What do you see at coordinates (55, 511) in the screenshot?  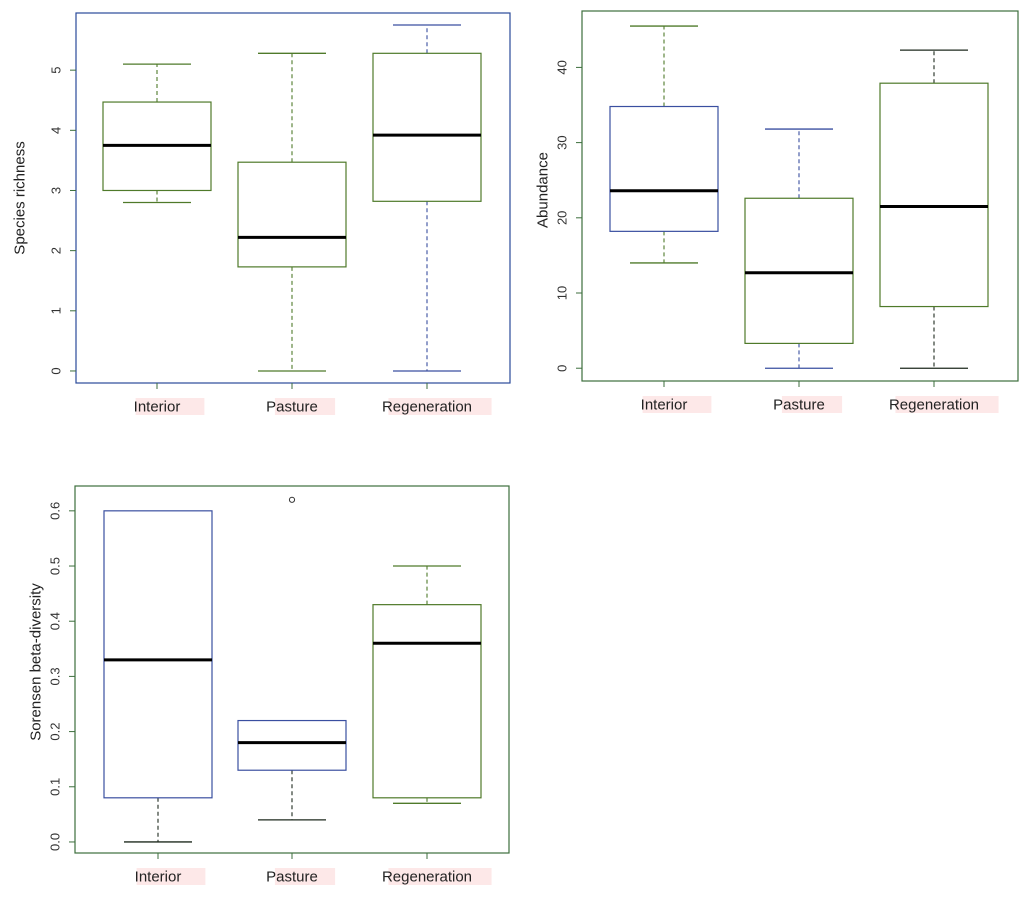 I see `y-tick-label: 0.6` at bounding box center [55, 511].